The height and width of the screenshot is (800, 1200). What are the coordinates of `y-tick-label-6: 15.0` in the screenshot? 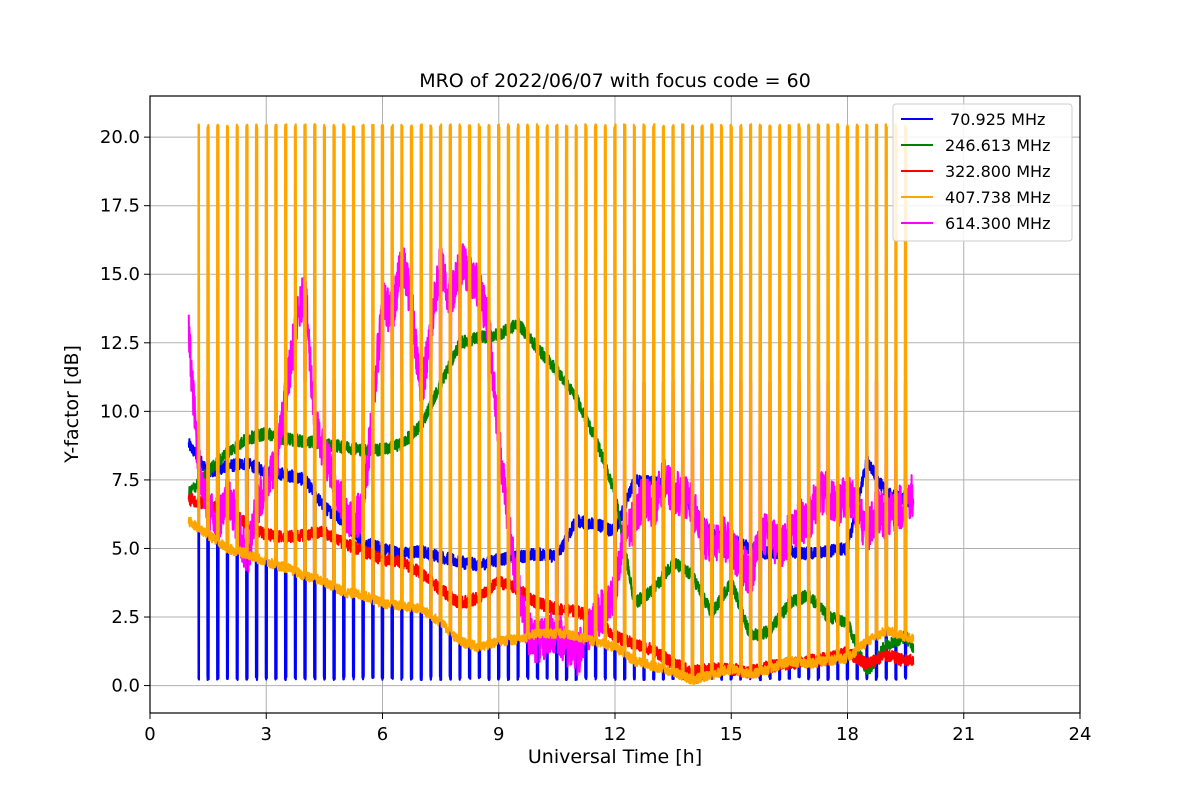 It's located at (120, 274).